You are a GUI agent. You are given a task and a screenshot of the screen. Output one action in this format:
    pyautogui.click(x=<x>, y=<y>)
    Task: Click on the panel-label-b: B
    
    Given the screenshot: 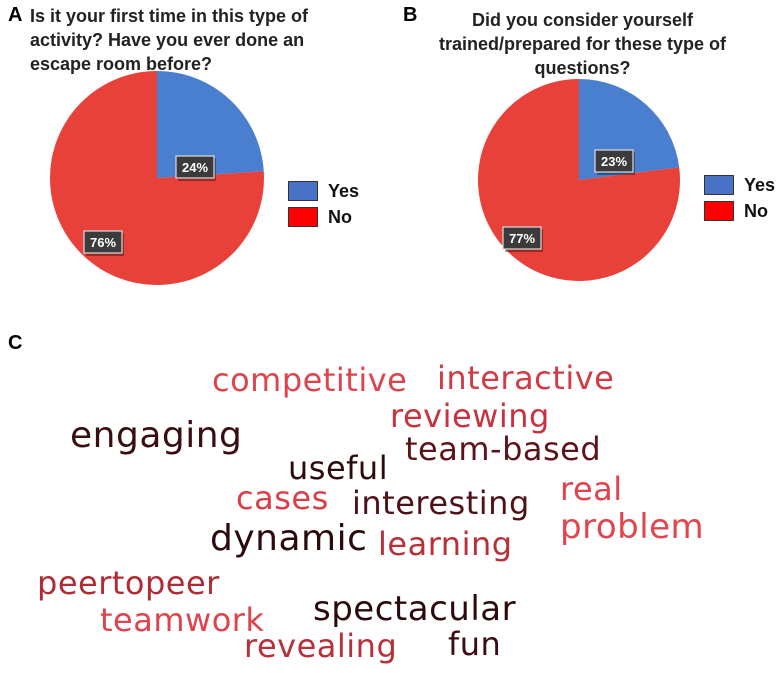 What is the action you would take?
    pyautogui.click(x=410, y=15)
    